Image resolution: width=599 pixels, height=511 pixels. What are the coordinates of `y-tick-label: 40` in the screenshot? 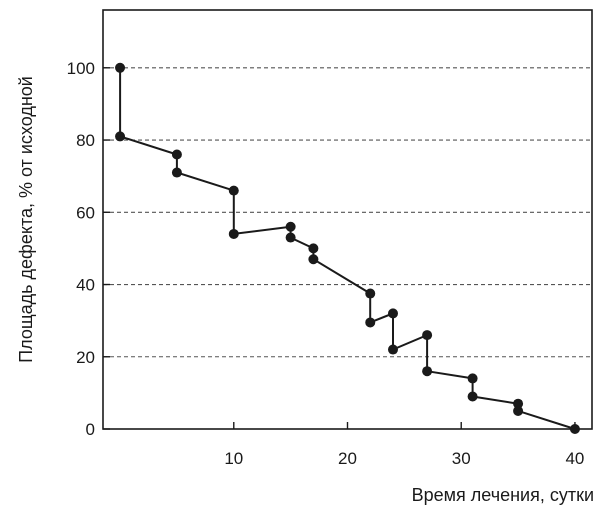 It's located at (85, 285).